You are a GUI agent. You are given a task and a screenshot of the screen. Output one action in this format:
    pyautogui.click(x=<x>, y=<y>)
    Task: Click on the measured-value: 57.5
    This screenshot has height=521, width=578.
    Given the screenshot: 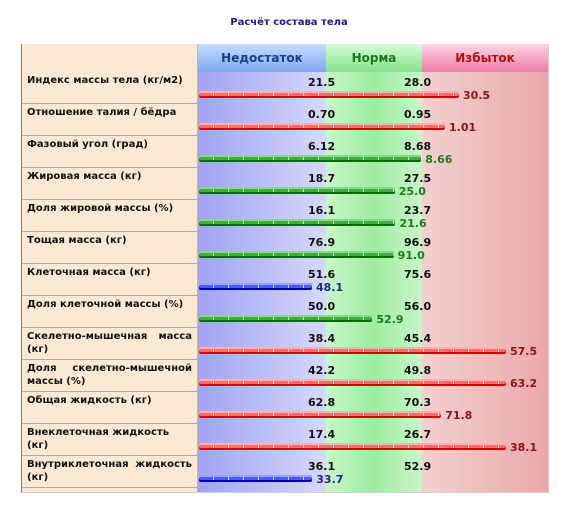 What is the action you would take?
    pyautogui.click(x=524, y=351)
    